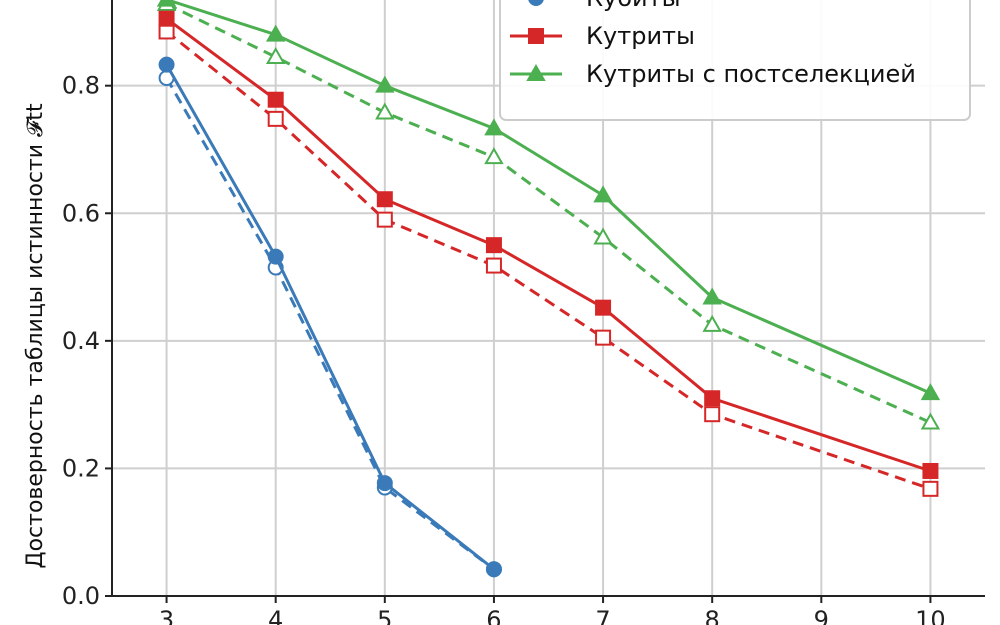 Image resolution: width=1000 pixels, height=625 pixels. I want to click on legend-label: Кутриты с постселекцией, so click(751, 74).